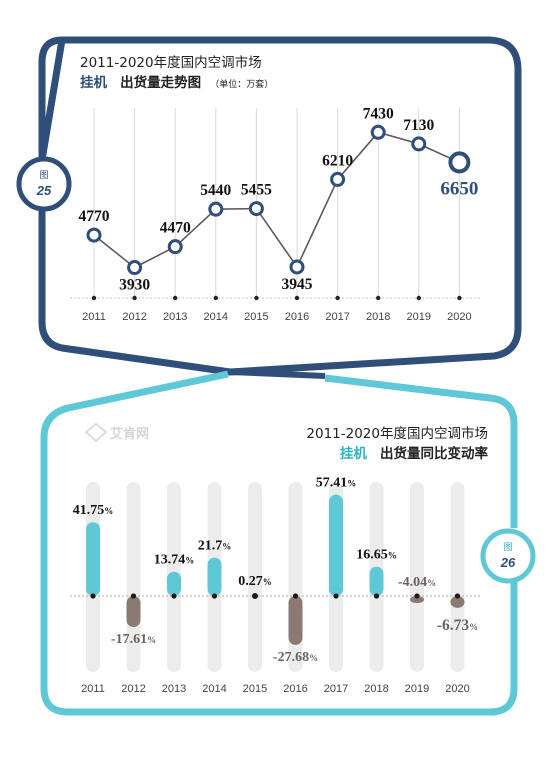  I want to click on chart2-subtitle-rest: 出货量同比变动率, so click(434, 453).